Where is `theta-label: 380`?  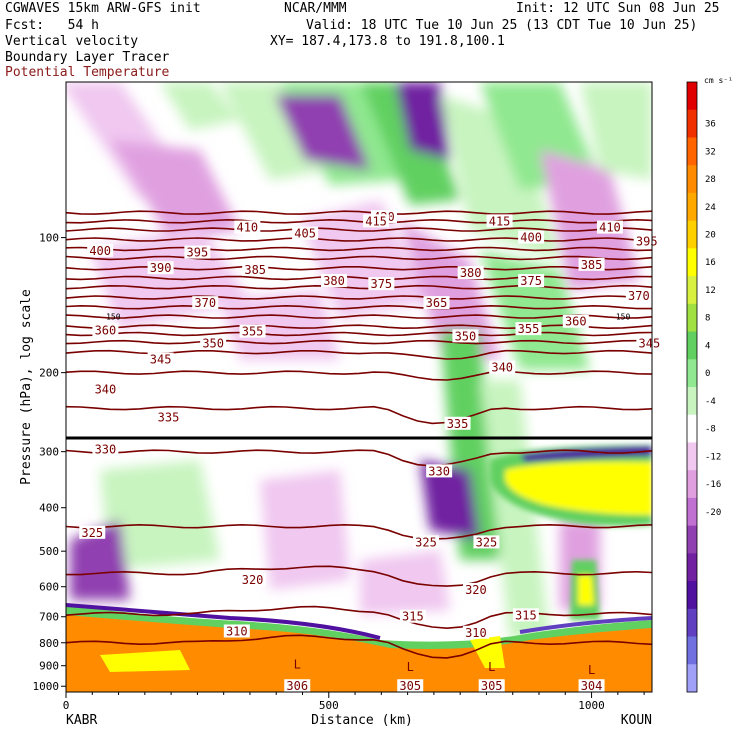 theta-label: 380 is located at coordinates (471, 273).